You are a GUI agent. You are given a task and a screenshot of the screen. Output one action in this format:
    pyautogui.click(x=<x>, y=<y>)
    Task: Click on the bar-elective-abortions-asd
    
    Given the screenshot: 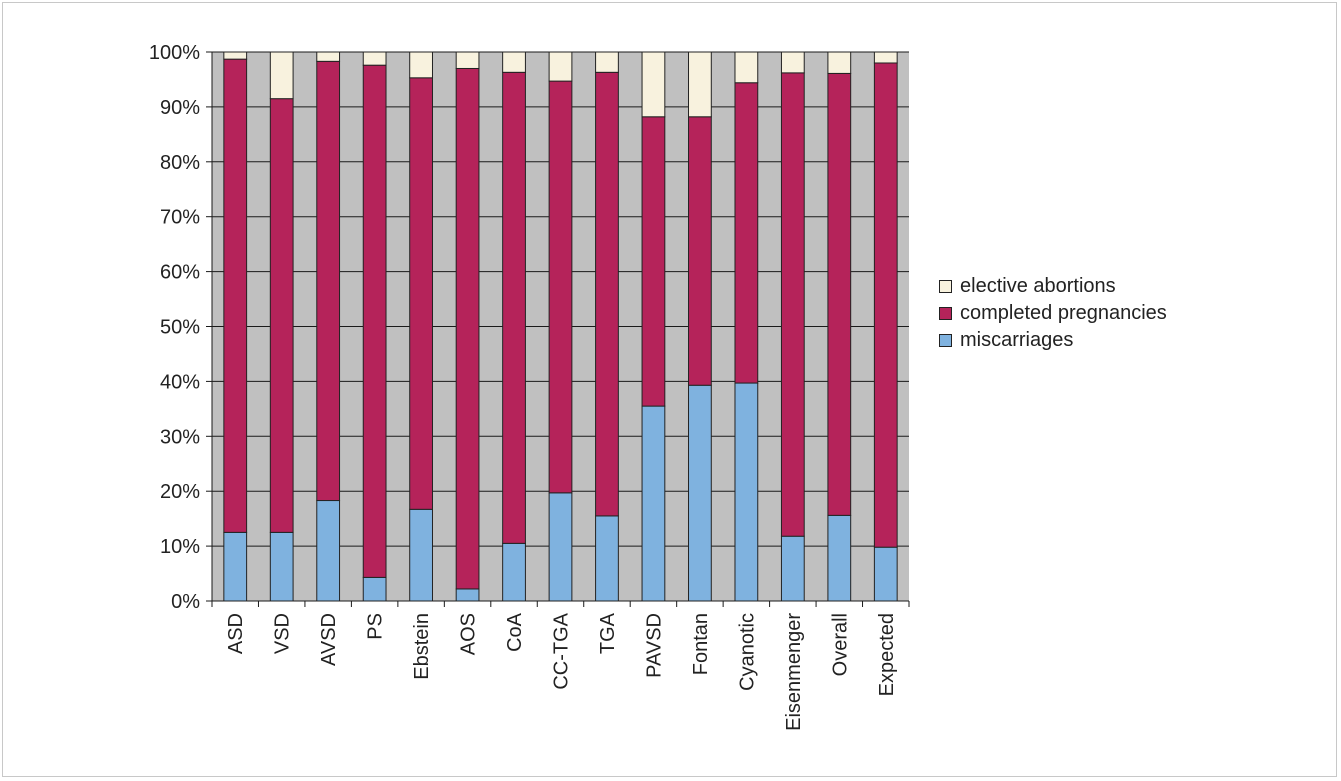 What is the action you would take?
    pyautogui.click(x=235, y=55)
    